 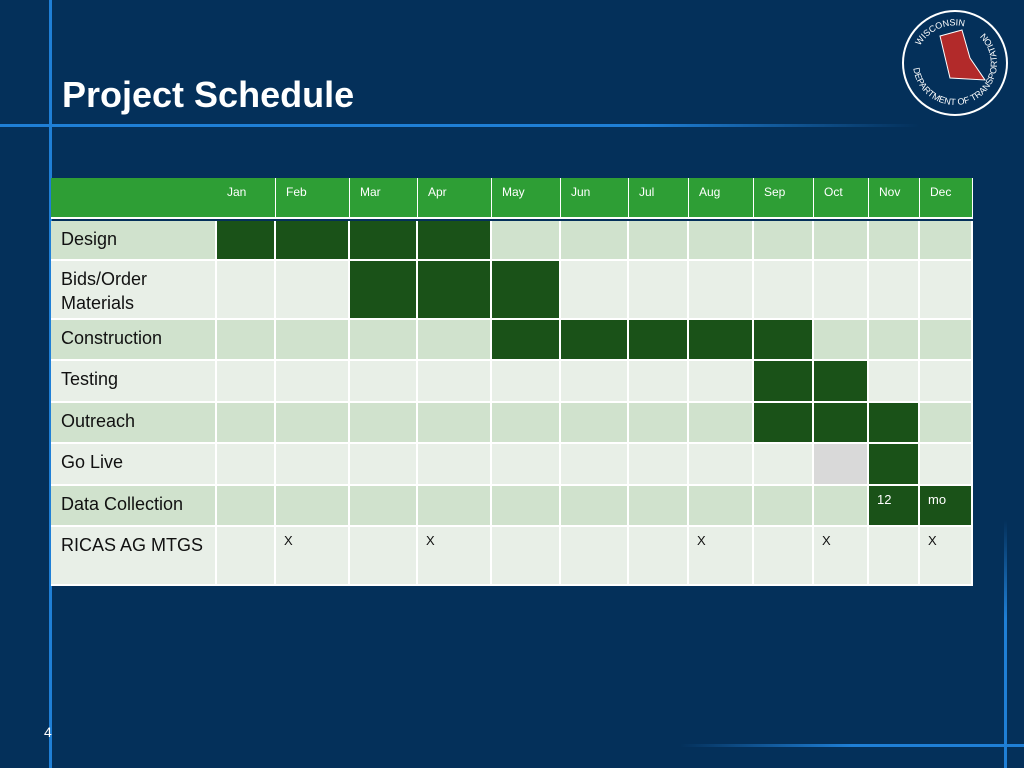 I want to click on month-header: Nov, so click(x=894, y=197).